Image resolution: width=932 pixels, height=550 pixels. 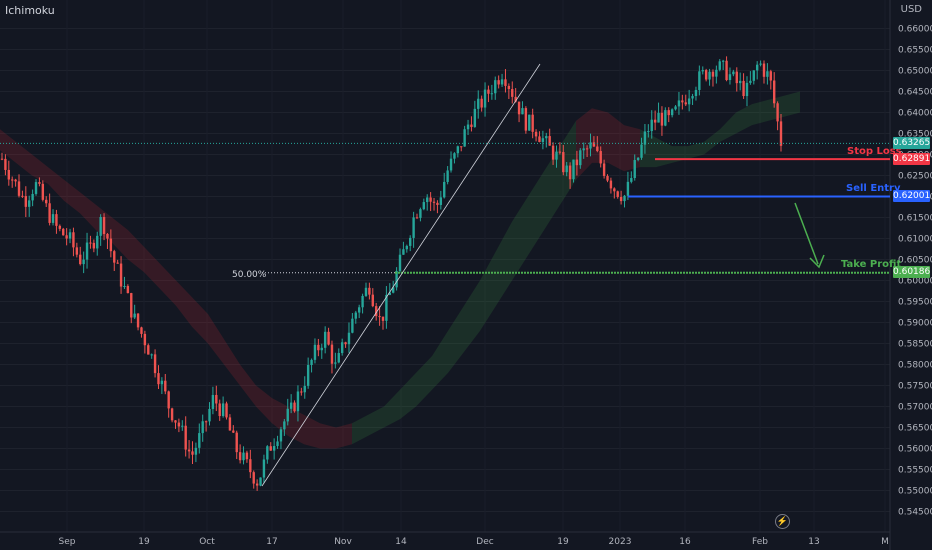 What do you see at coordinates (915, 387) in the screenshot?
I see `price-tick-label: 0.57500` at bounding box center [915, 387].